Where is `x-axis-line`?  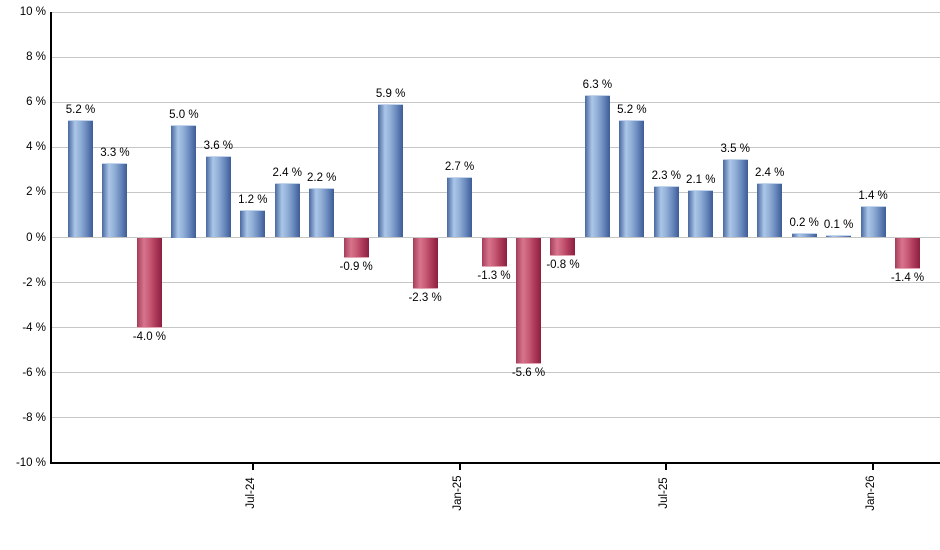
x-axis-line is located at coordinates (495, 463).